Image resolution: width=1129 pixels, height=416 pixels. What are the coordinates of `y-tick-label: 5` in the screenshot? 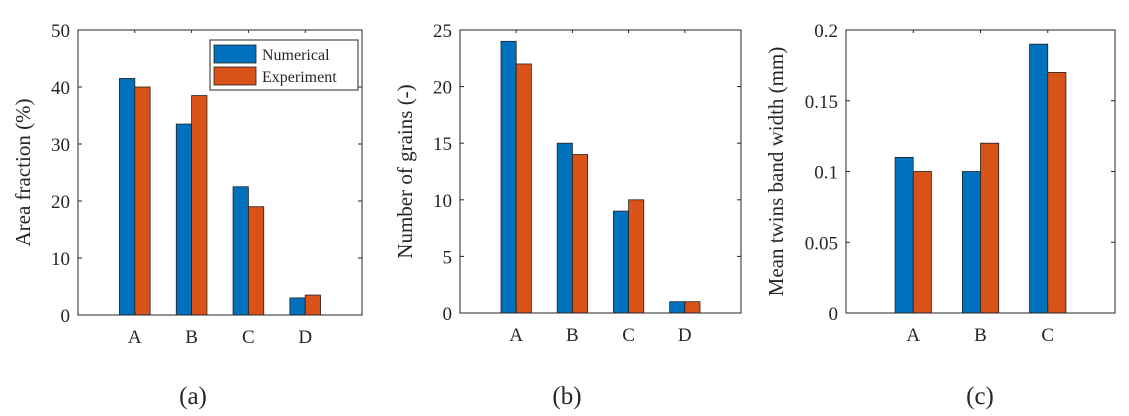 It's located at (448, 257).